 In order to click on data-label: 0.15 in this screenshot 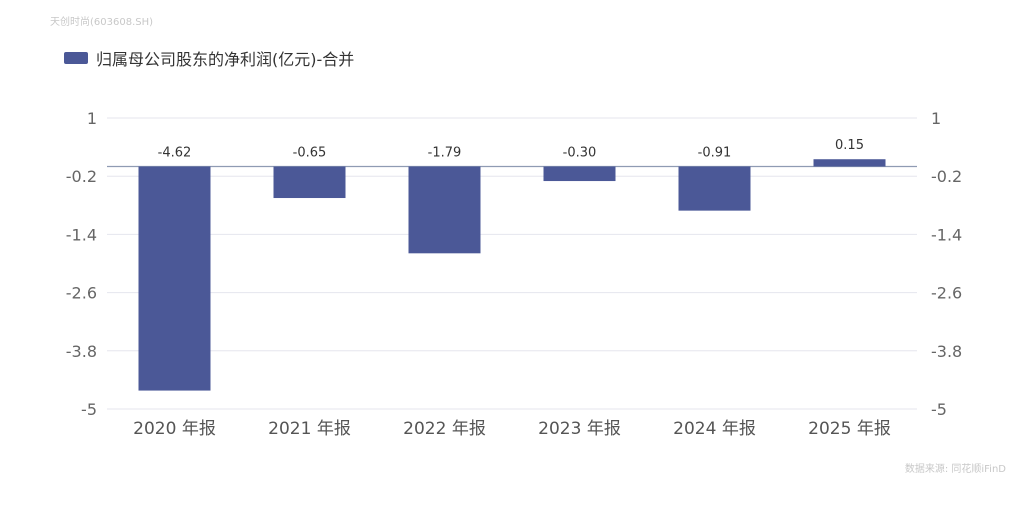, I will do `click(849, 145)`.